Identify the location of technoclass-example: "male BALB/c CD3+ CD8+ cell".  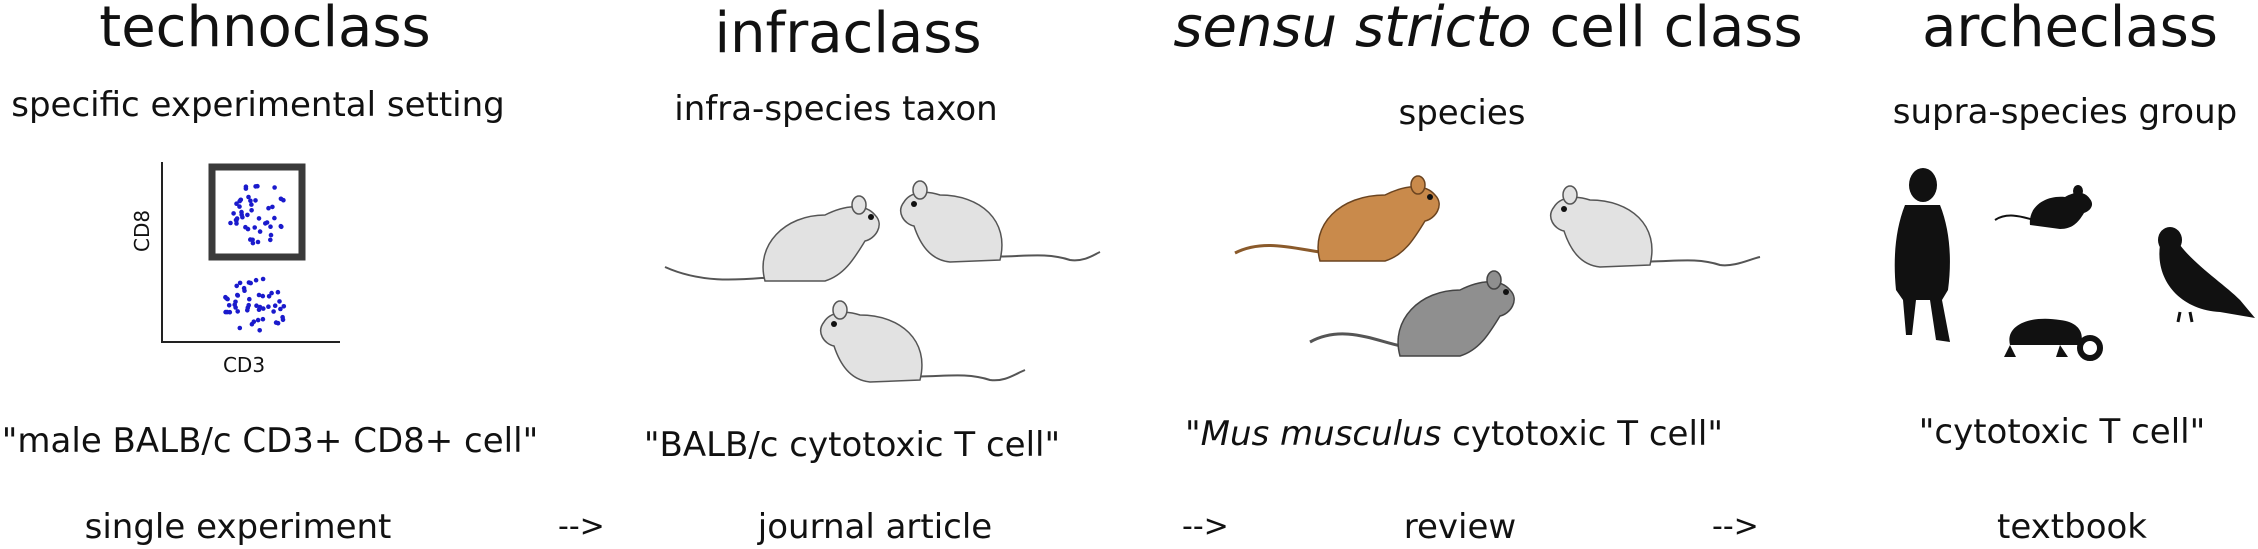
(270, 441).